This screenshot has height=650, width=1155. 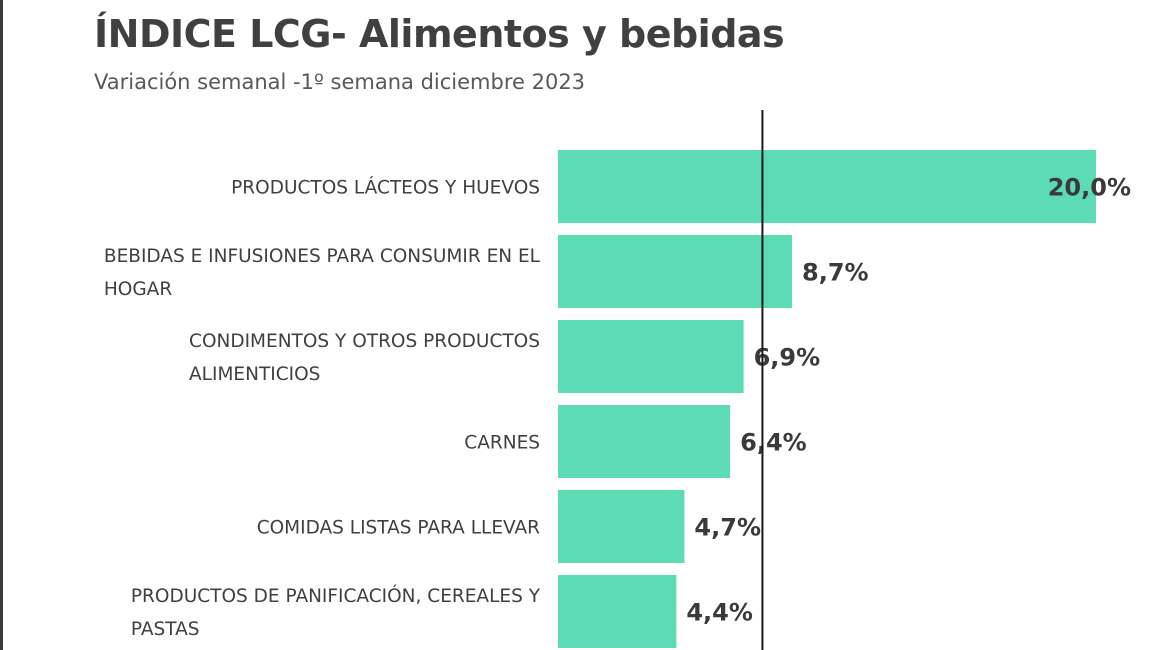 I want to click on value-label-5: 4,4%, so click(x=719, y=613).